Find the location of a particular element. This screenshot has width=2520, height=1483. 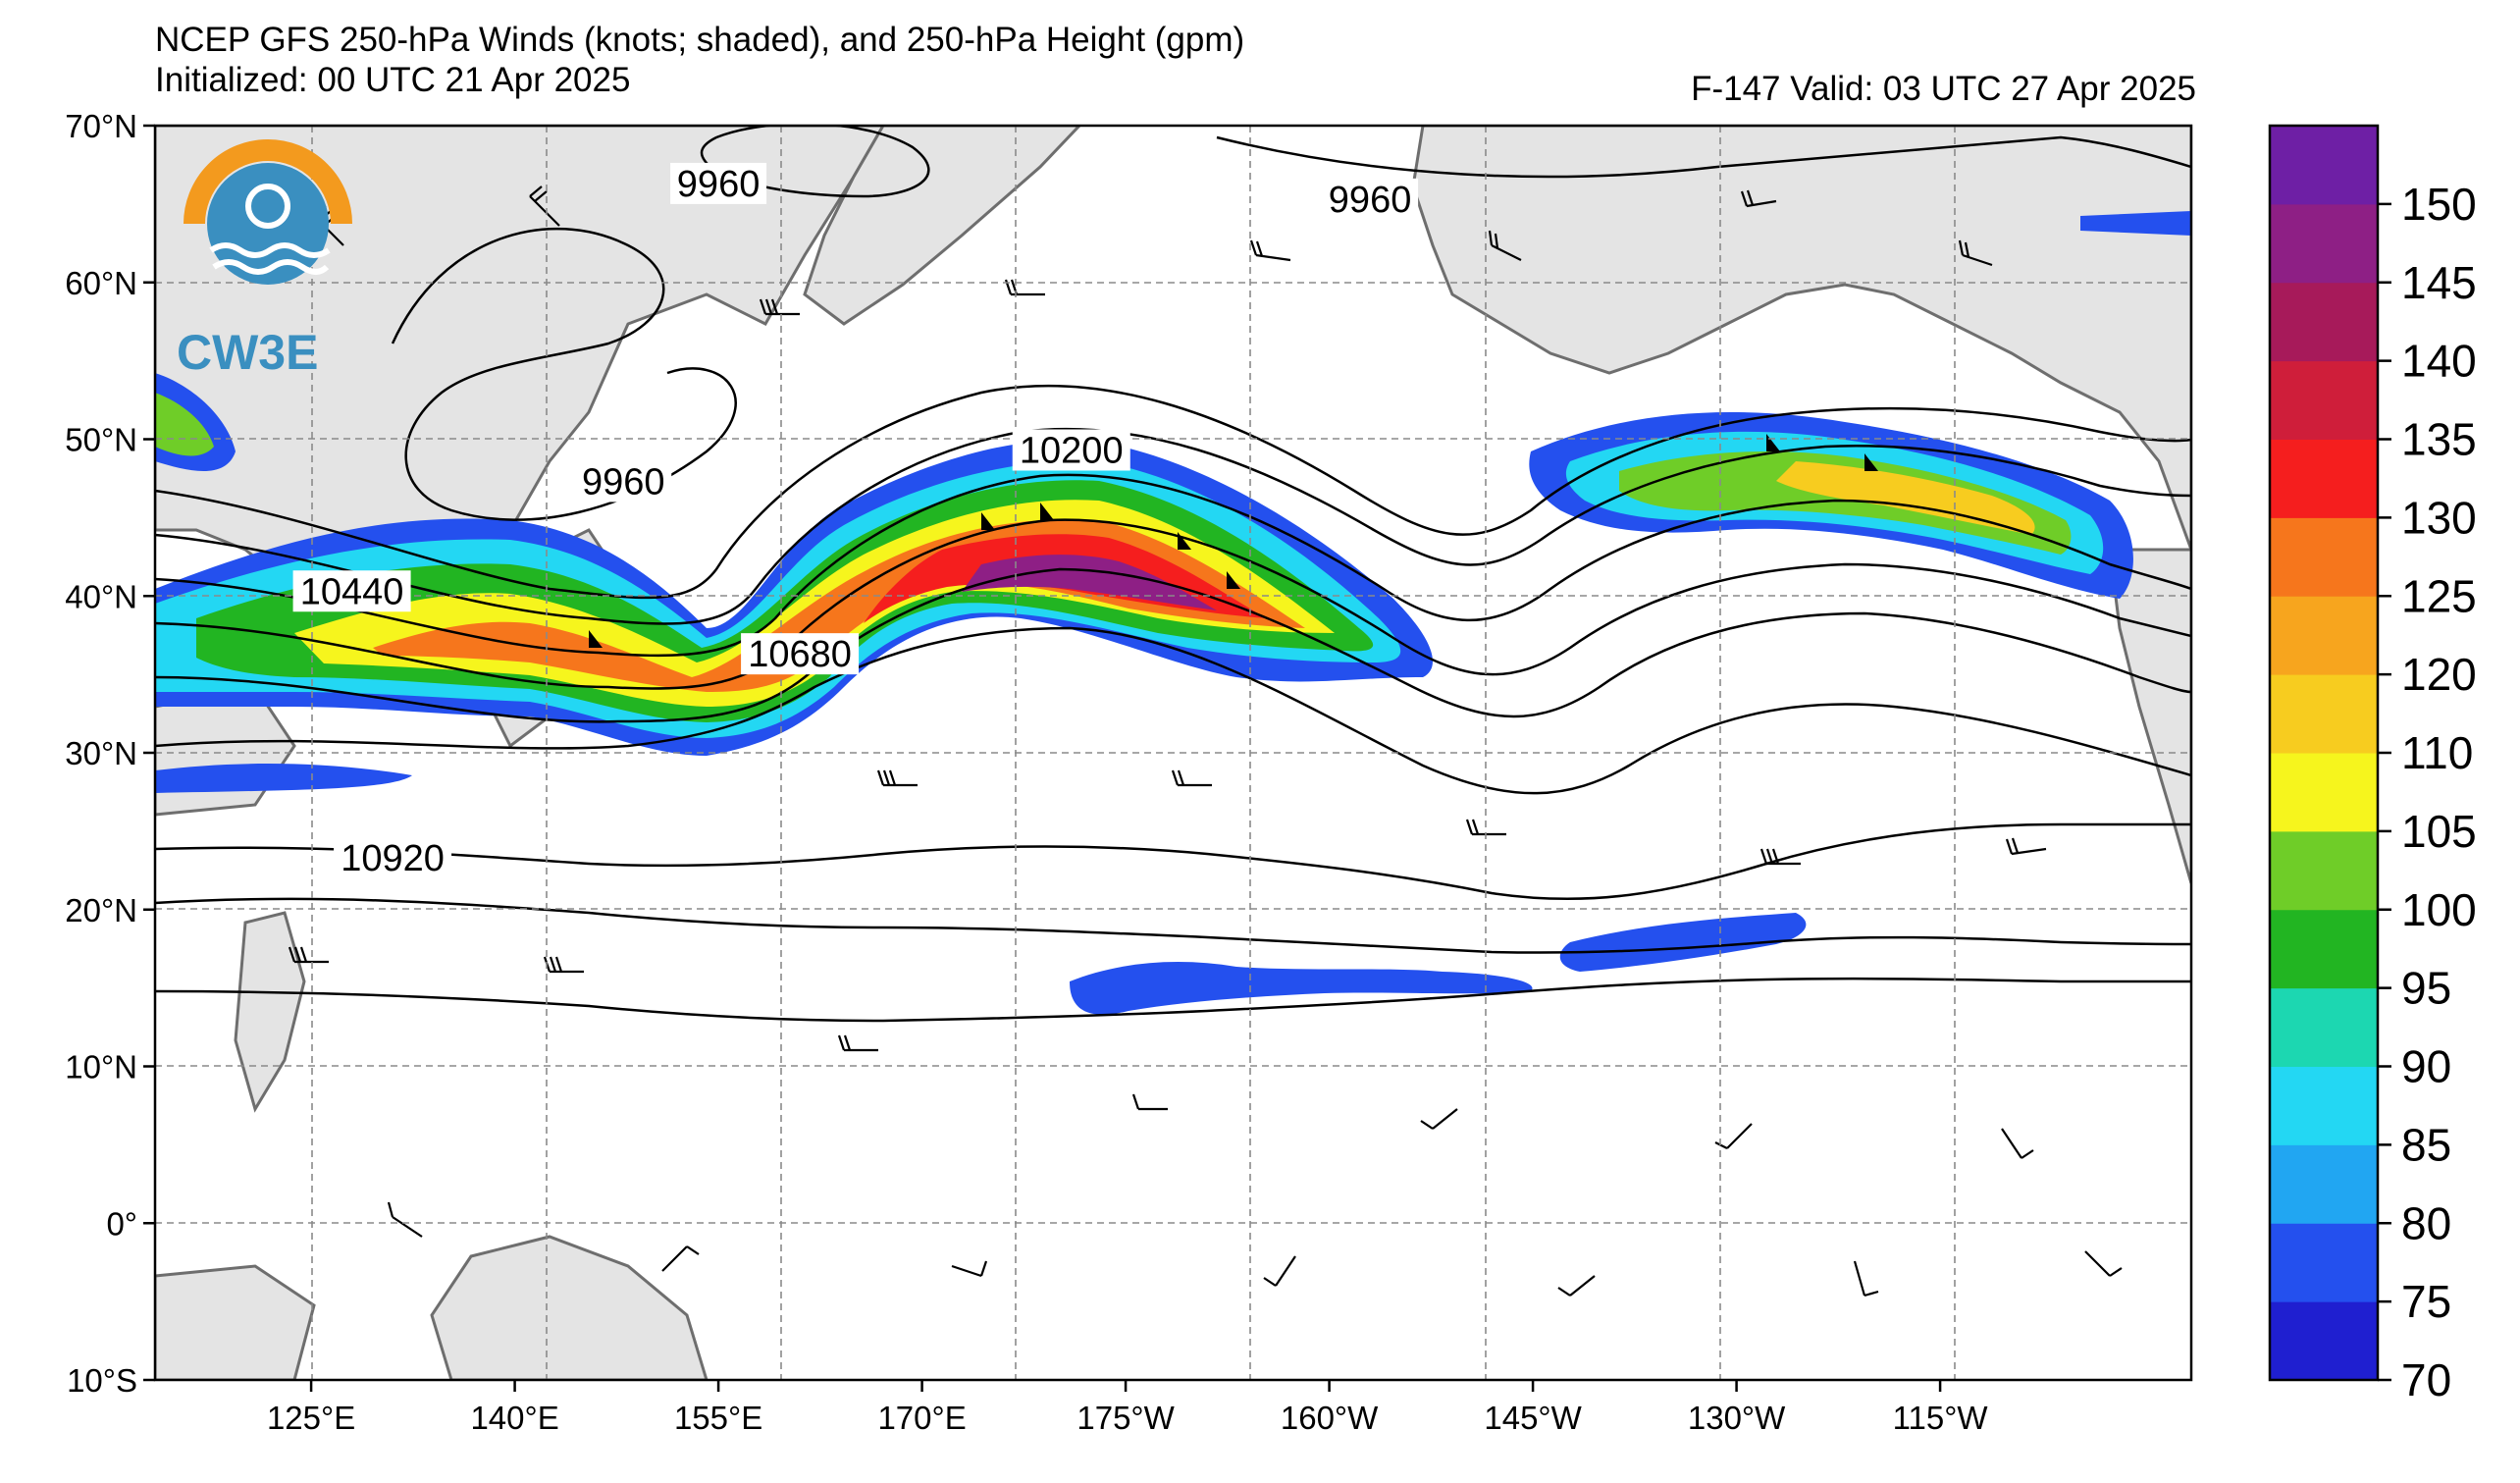

lat-tick-label: 10°S is located at coordinates (102, 1380).